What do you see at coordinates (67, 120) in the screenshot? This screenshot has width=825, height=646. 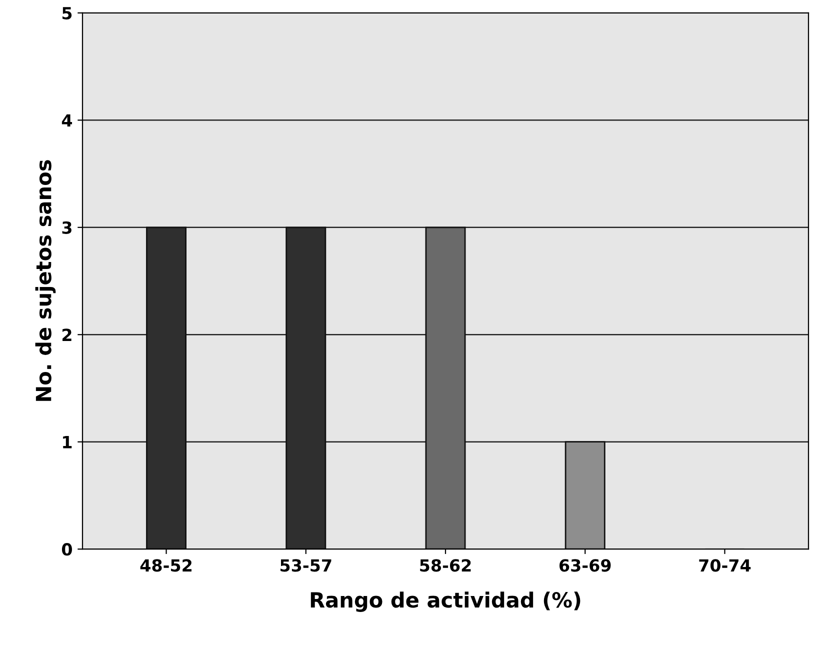 I see `y-tick-label: 4` at bounding box center [67, 120].